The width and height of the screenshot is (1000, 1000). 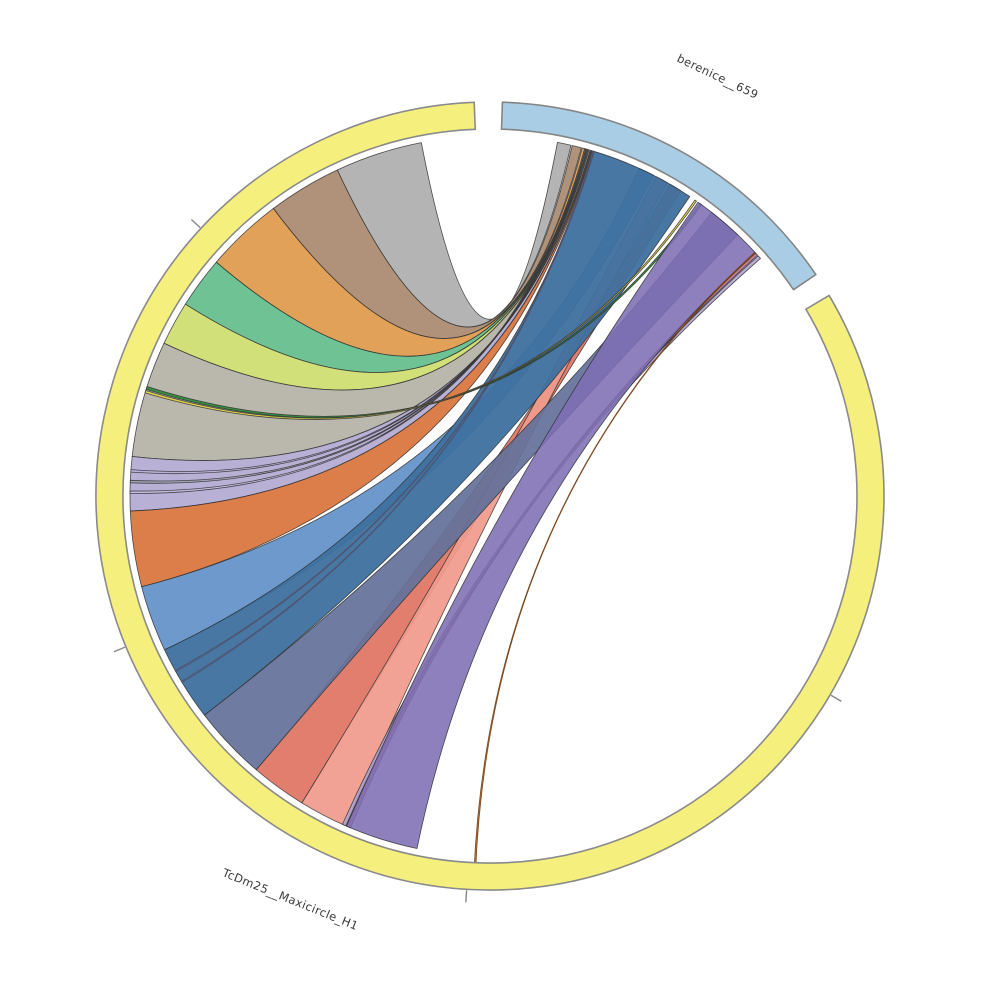 I want to click on label-berenice-contig: berenice__659, so click(x=718, y=76).